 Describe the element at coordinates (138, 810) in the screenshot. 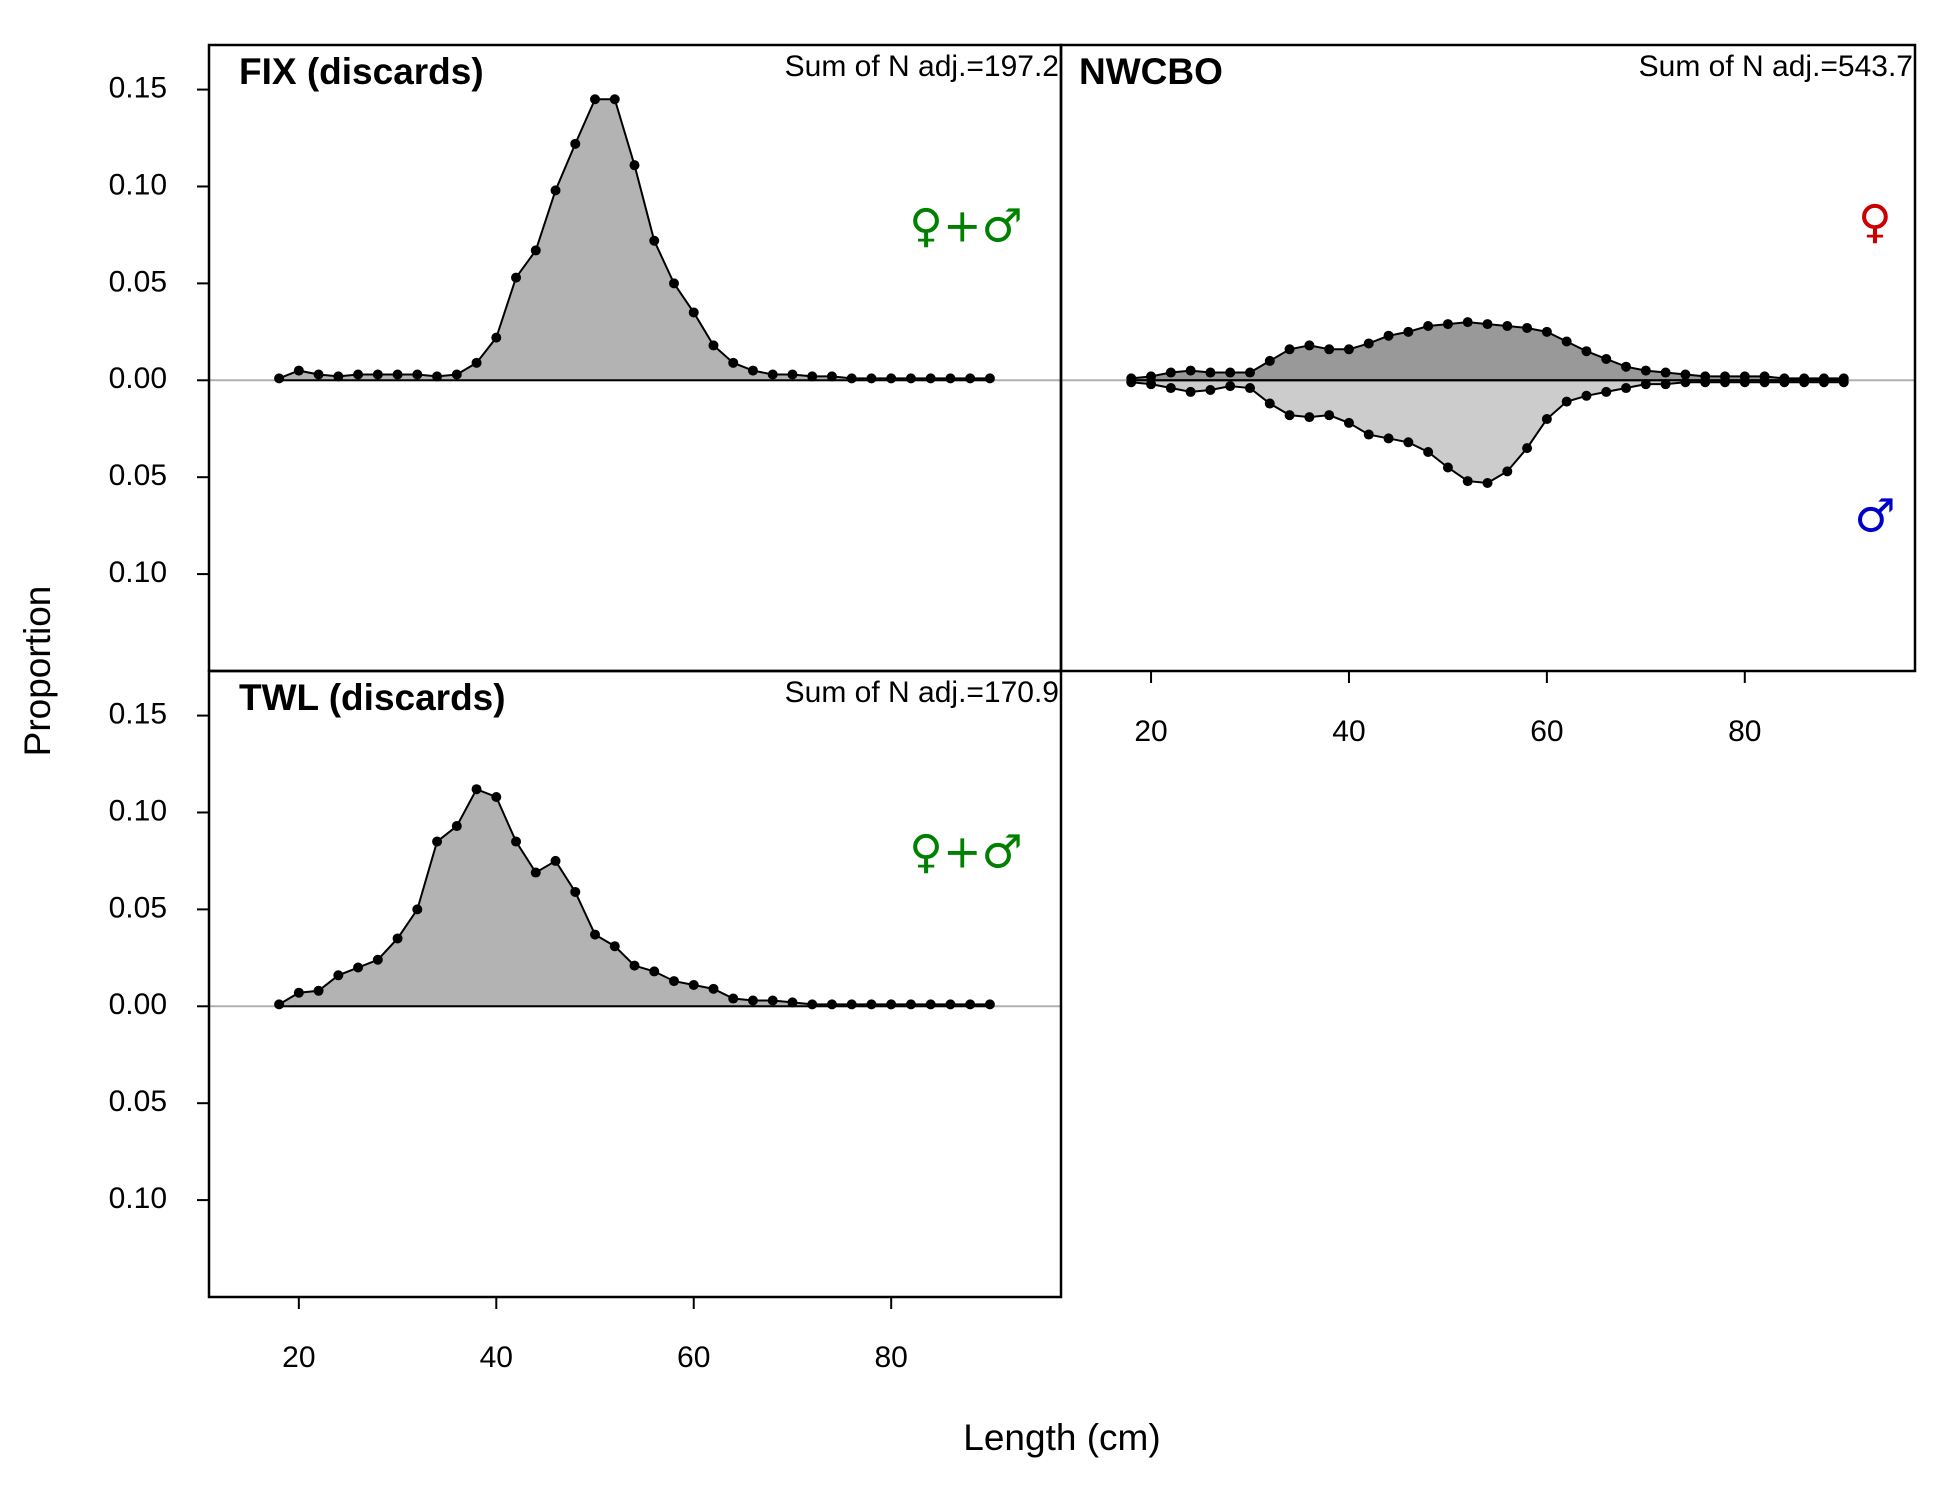

I see `y-tick-label: 0.10` at that location.